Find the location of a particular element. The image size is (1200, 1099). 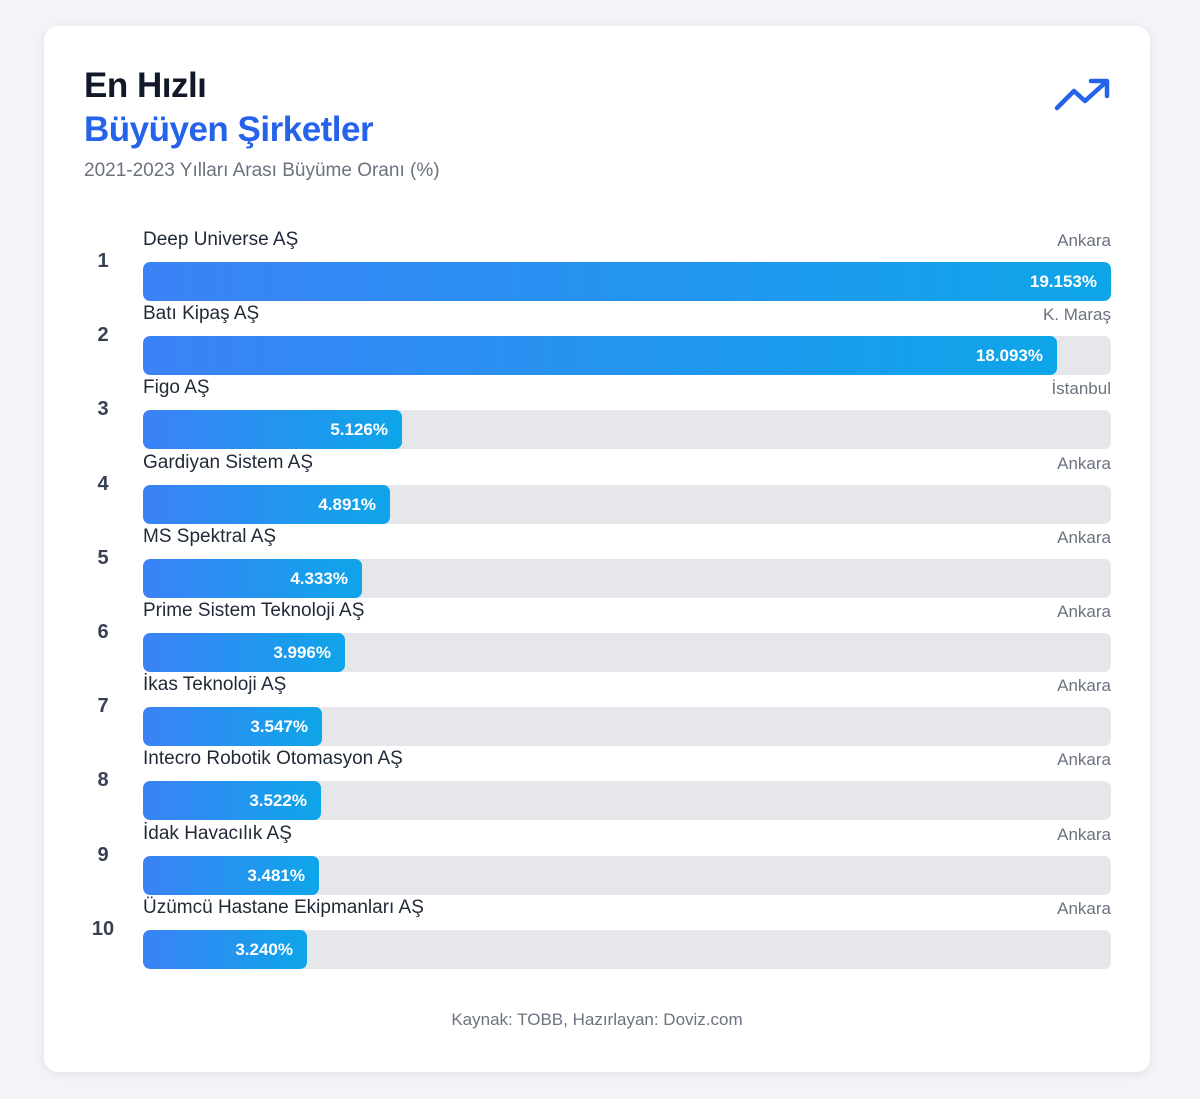

bar-track: 3.996% is located at coordinates (627, 652).